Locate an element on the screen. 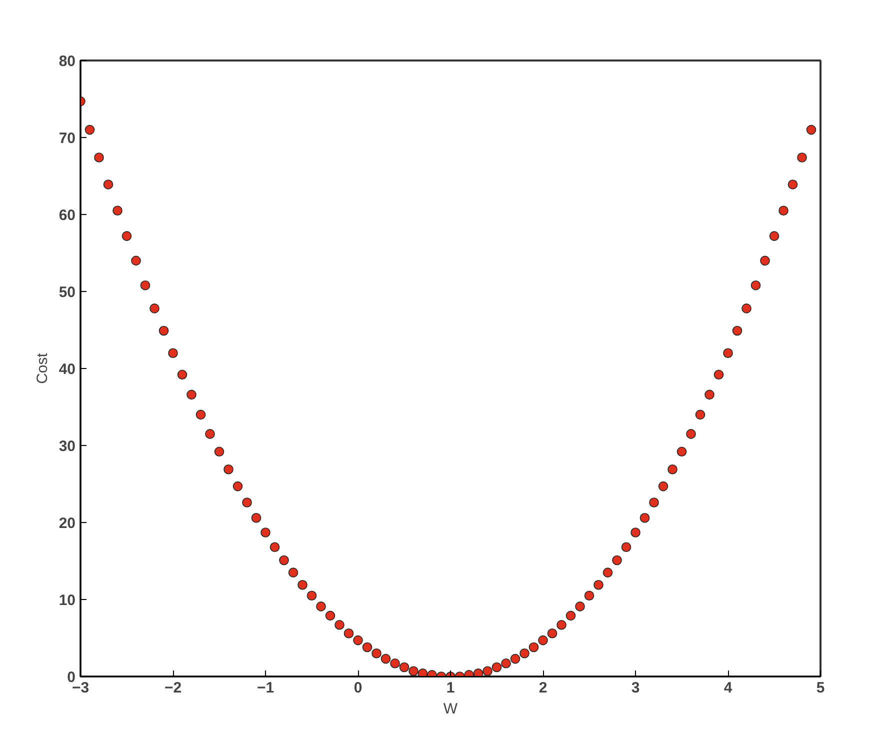 Image resolution: width=874 pixels, height=740 pixels. x-tick-label: 3 is located at coordinates (635, 688).